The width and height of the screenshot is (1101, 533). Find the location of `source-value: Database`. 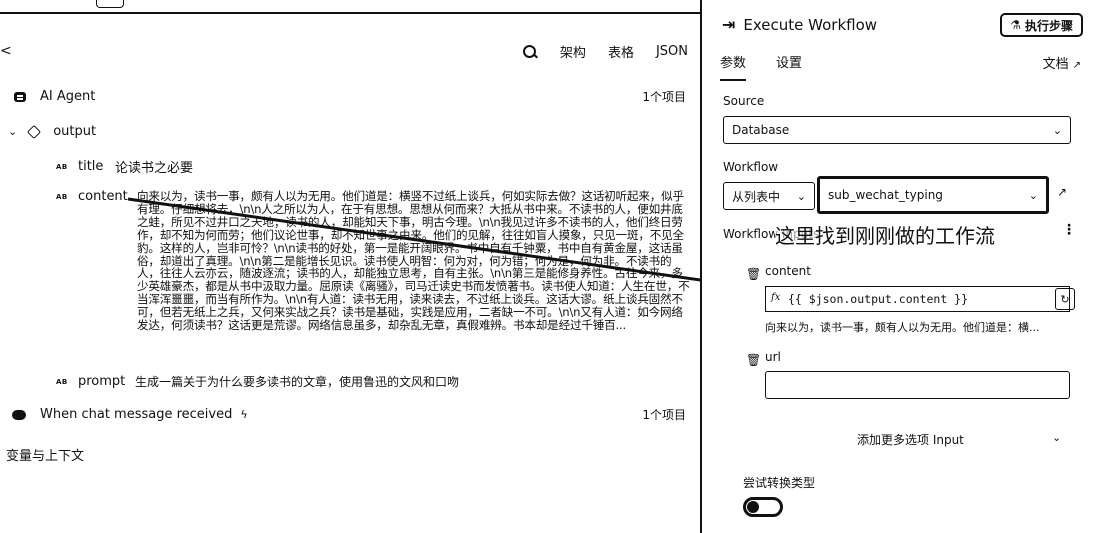

source-value: Database is located at coordinates (761, 130).